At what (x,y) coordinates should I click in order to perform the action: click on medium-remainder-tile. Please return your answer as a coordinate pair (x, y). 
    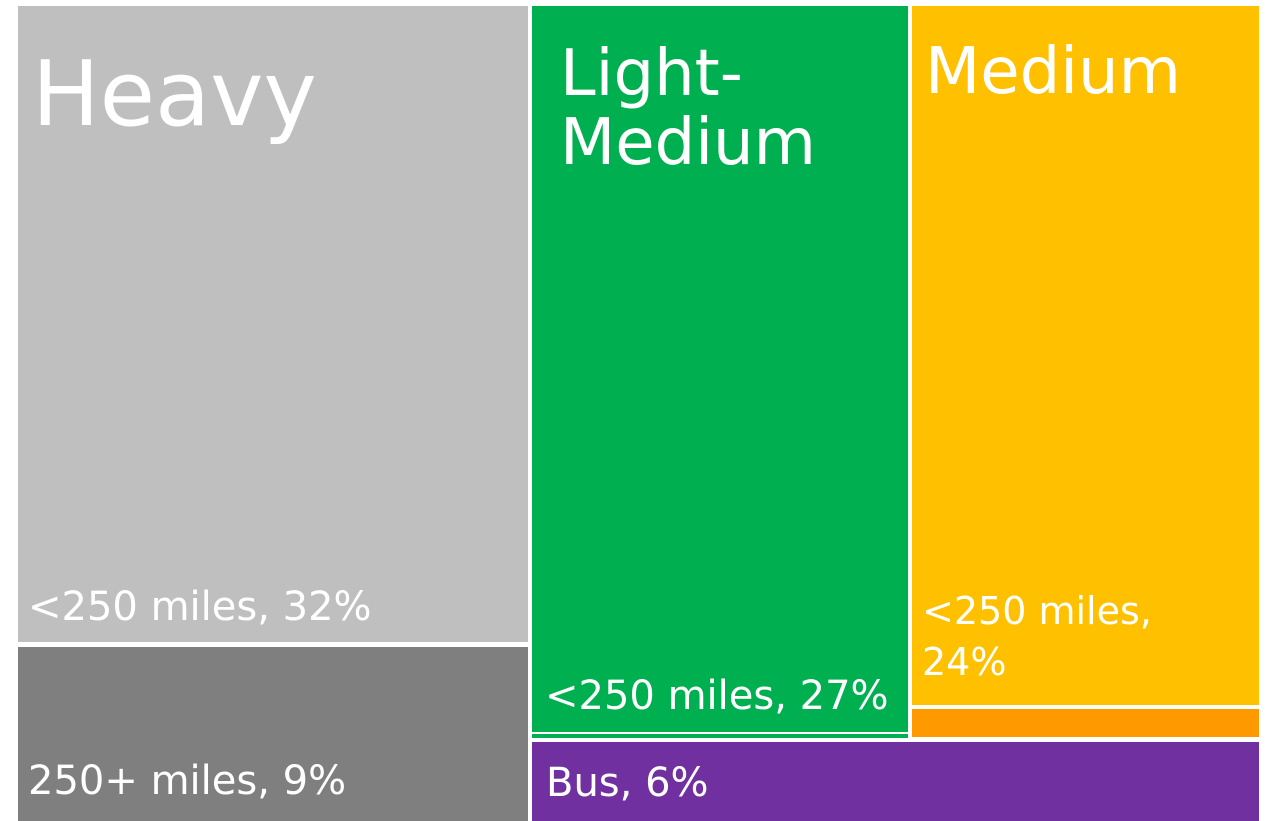
    Looking at the image, I should click on (1085, 723).